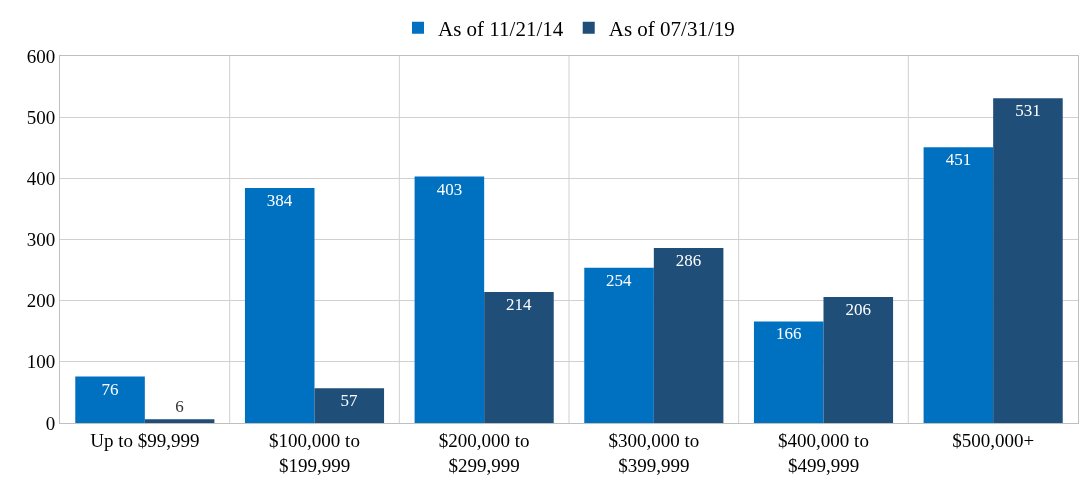 The width and height of the screenshot is (1086, 493). Describe the element at coordinates (958, 160) in the screenshot. I see `data-label: 451` at that location.